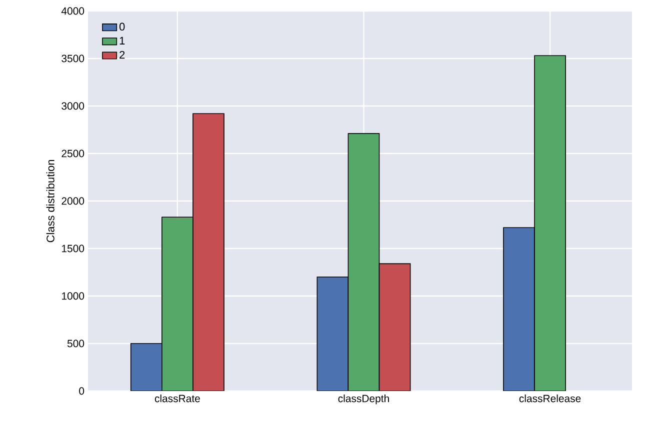 The image size is (647, 421). What do you see at coordinates (122, 54) in the screenshot?
I see `legend-label: 2` at bounding box center [122, 54].